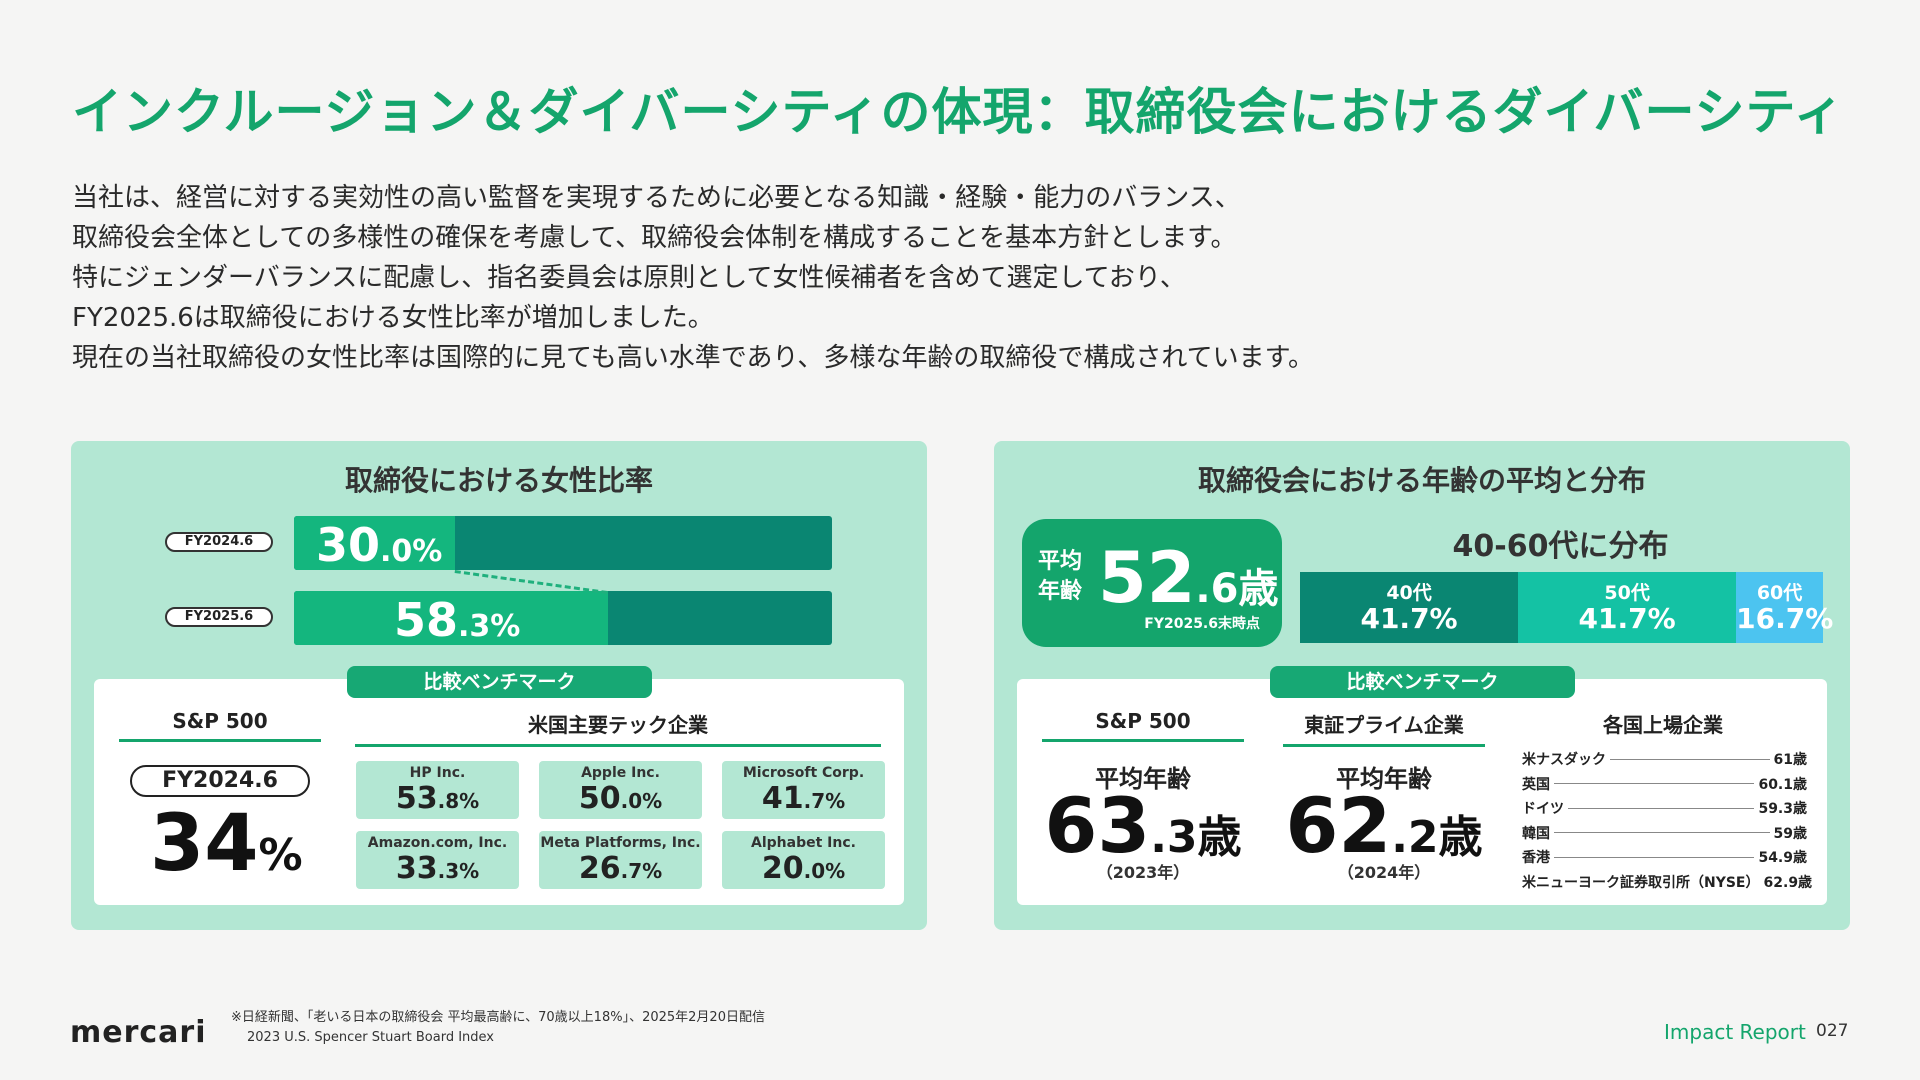  What do you see at coordinates (1667, 882) in the screenshot?
I see `list-item: 米ニューヨーク証券取引所（NYSE） 62.9歳` at bounding box center [1667, 882].